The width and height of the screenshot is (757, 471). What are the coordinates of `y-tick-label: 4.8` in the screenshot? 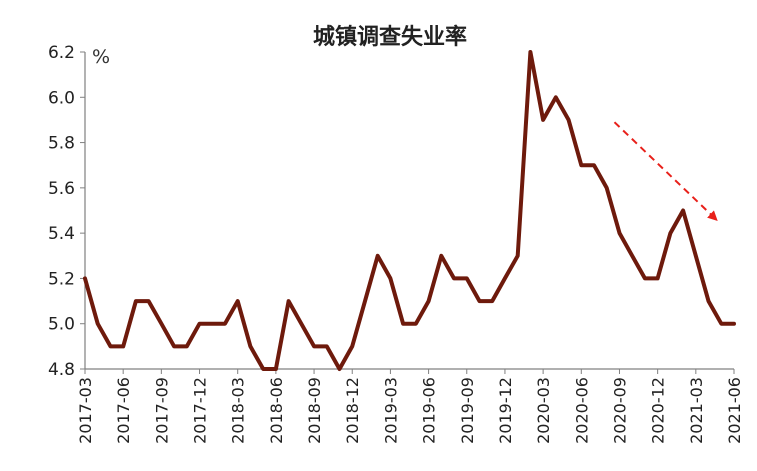 It's located at (61, 370).